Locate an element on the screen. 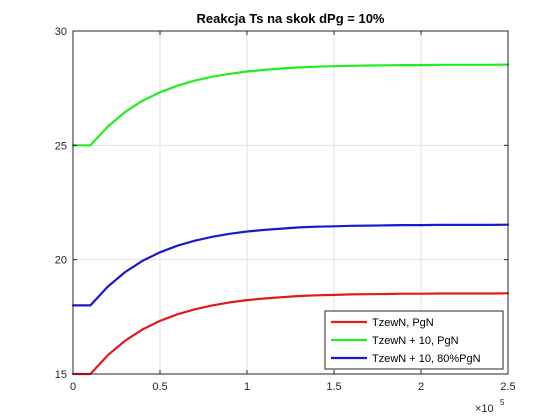 This screenshot has width=560, height=420. x-exponent-base: ×10 is located at coordinates (484, 409).